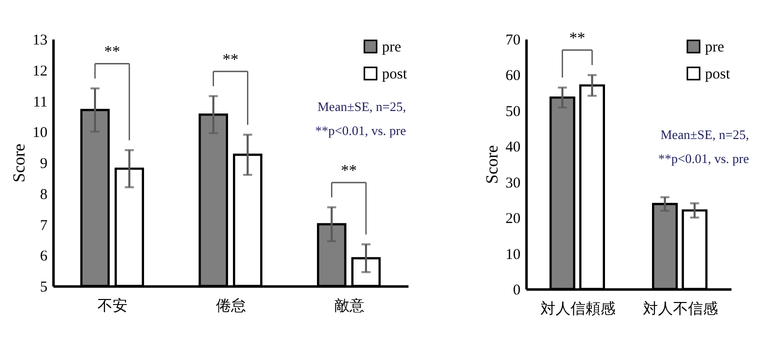 This screenshot has width=780, height=347. Describe the element at coordinates (349, 306) in the screenshot. I see `x-tick-label: 敵意` at that location.